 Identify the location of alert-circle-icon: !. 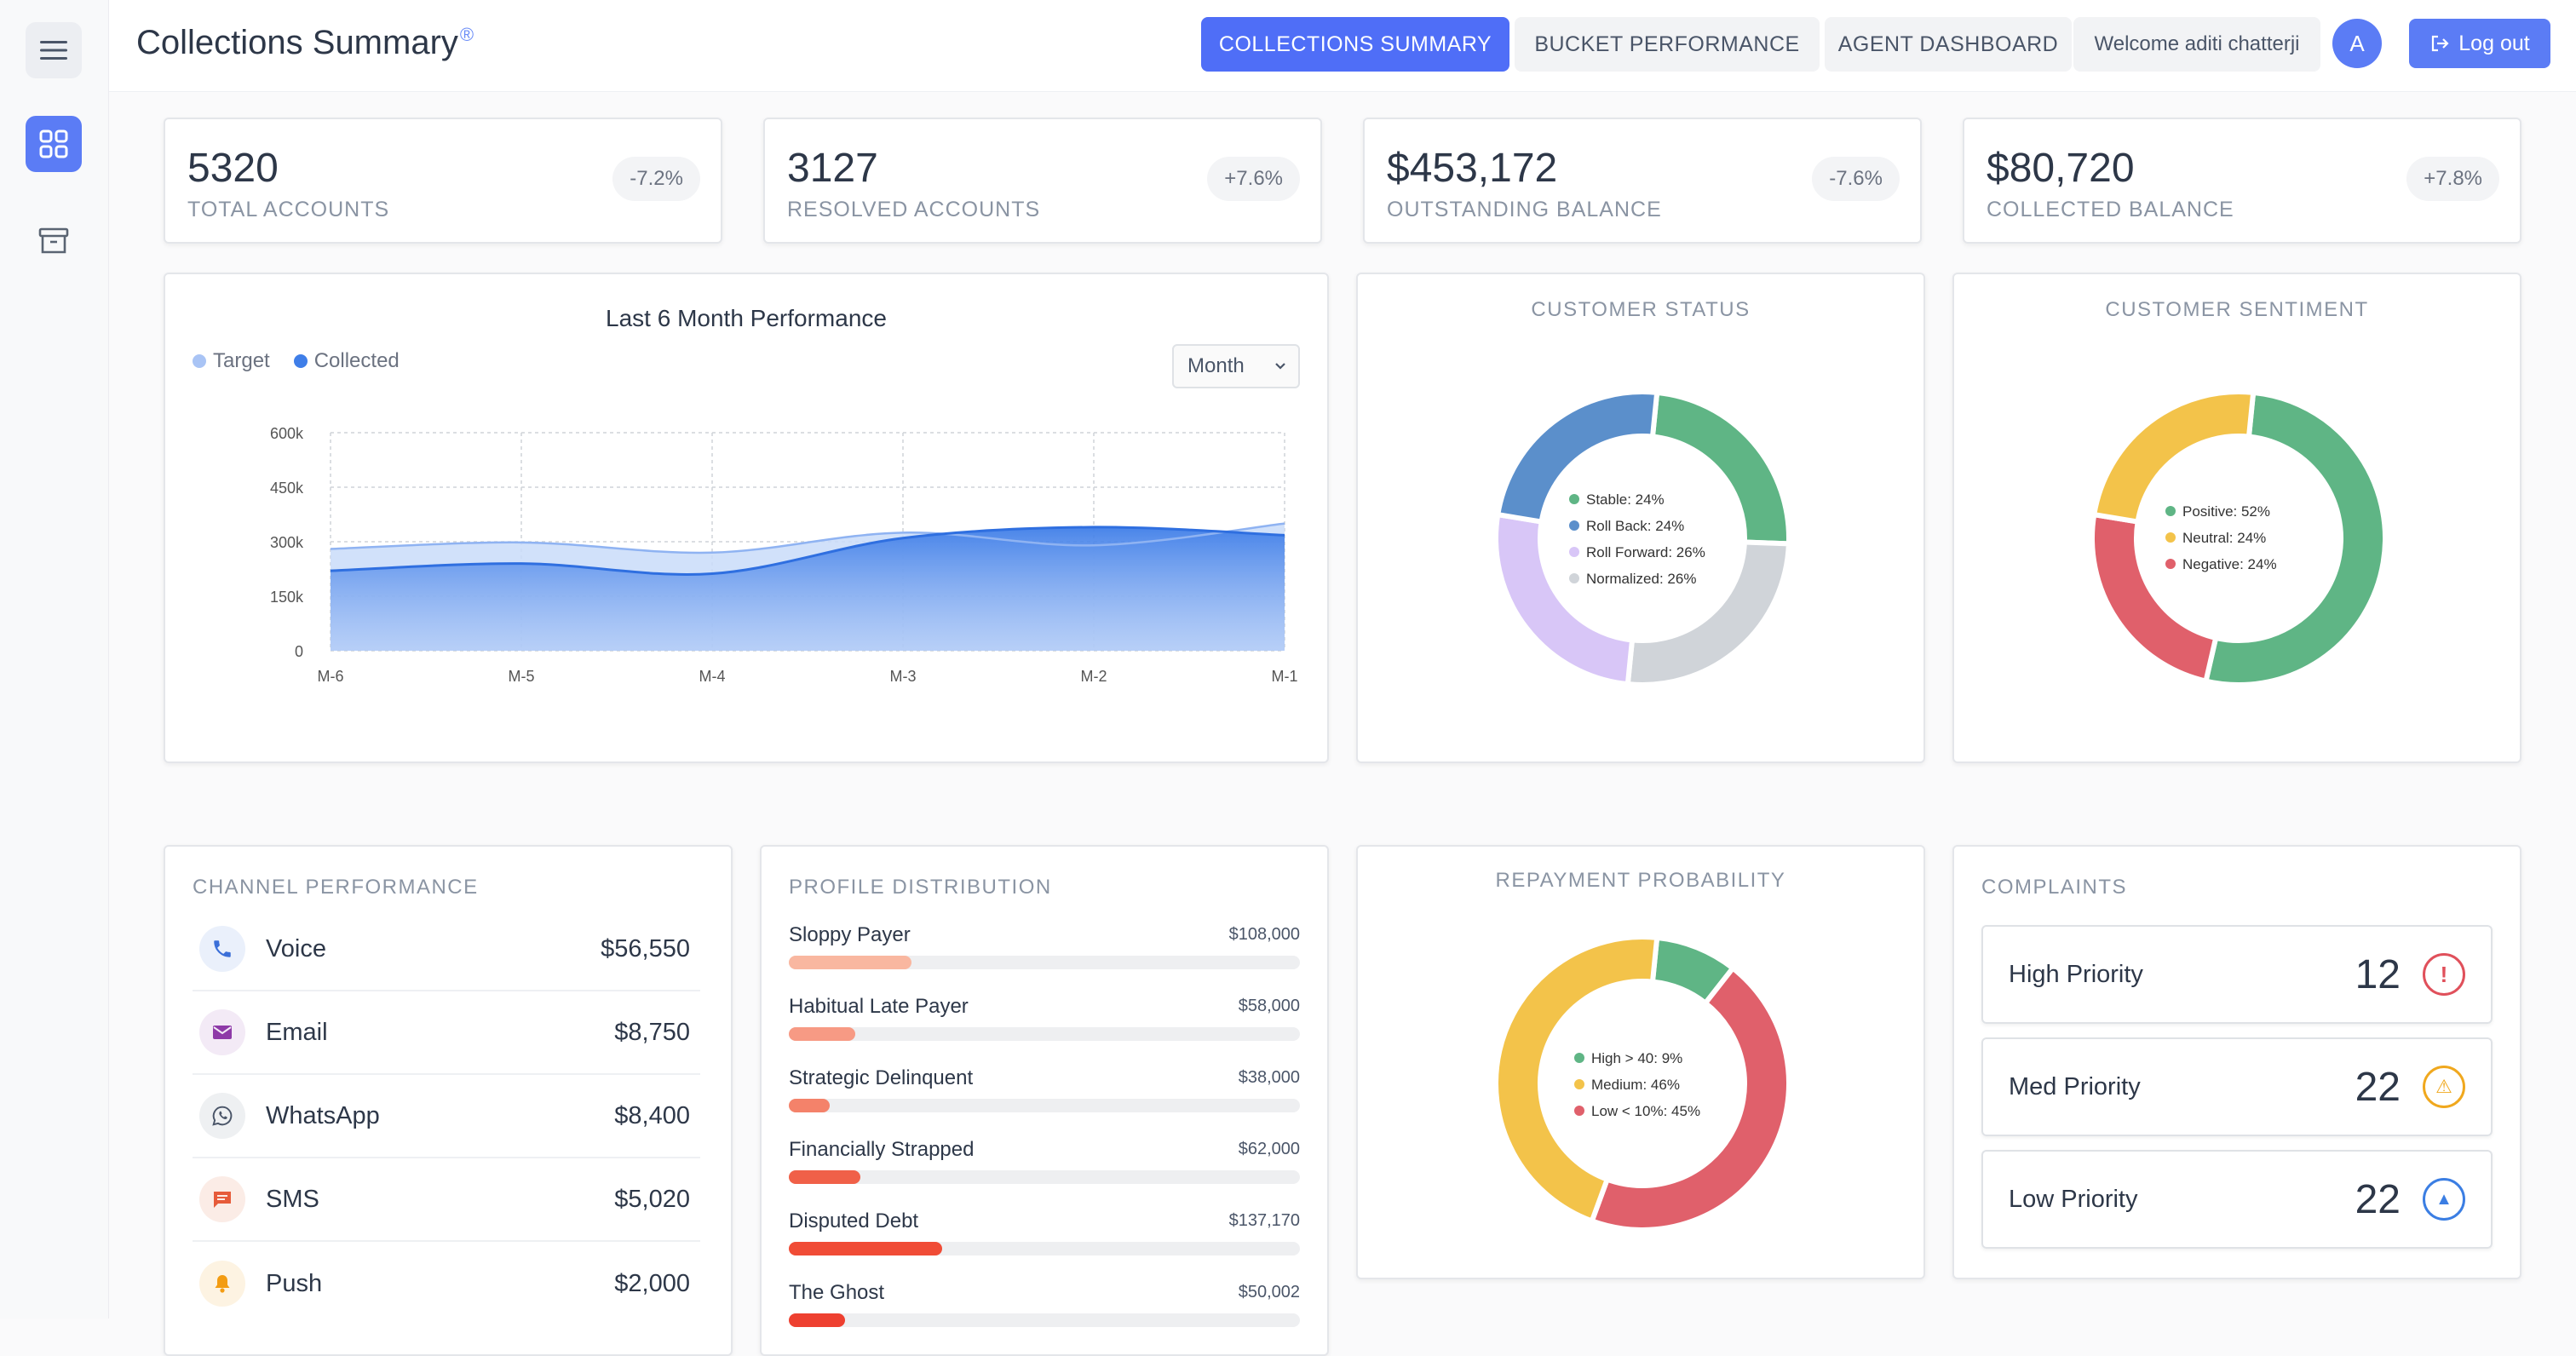
(2444, 974).